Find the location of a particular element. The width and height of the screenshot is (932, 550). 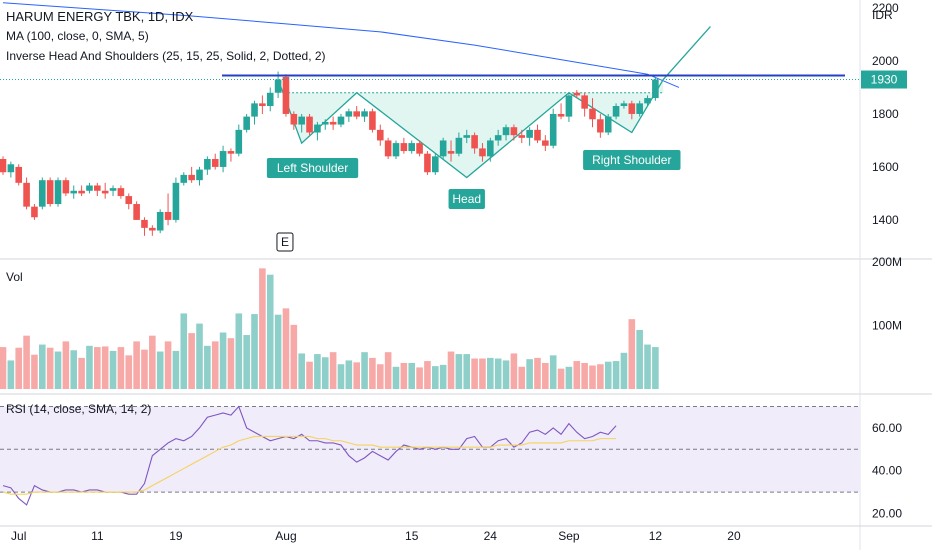

rsi-tick-label: 20.00 is located at coordinates (887, 513).